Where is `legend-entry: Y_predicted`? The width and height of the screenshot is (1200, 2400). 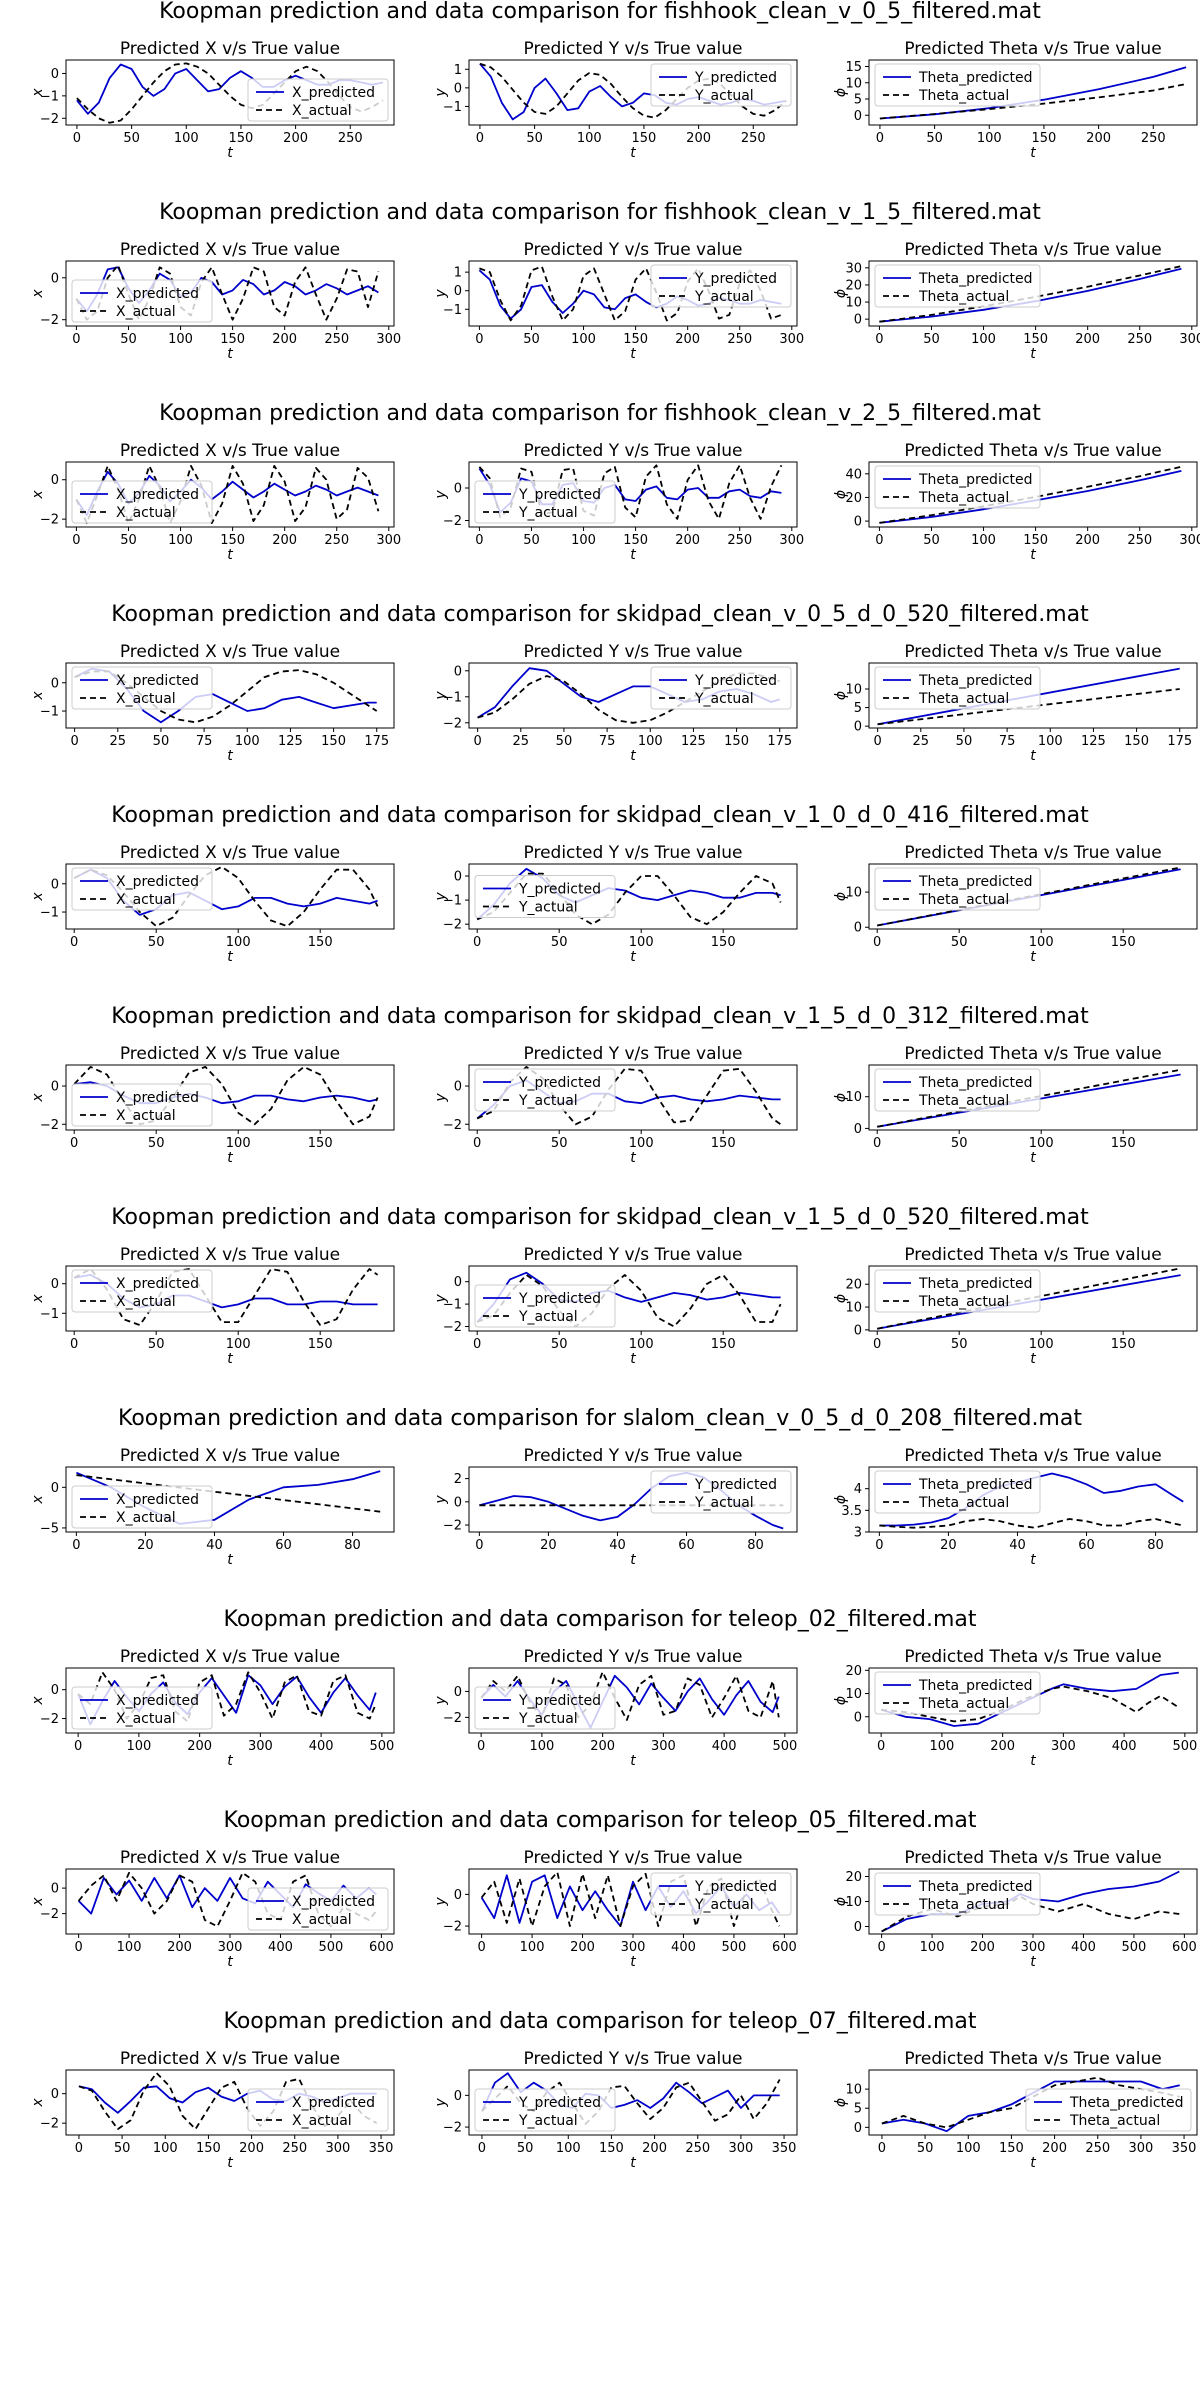 legend-entry: Y_predicted is located at coordinates (735, 1485).